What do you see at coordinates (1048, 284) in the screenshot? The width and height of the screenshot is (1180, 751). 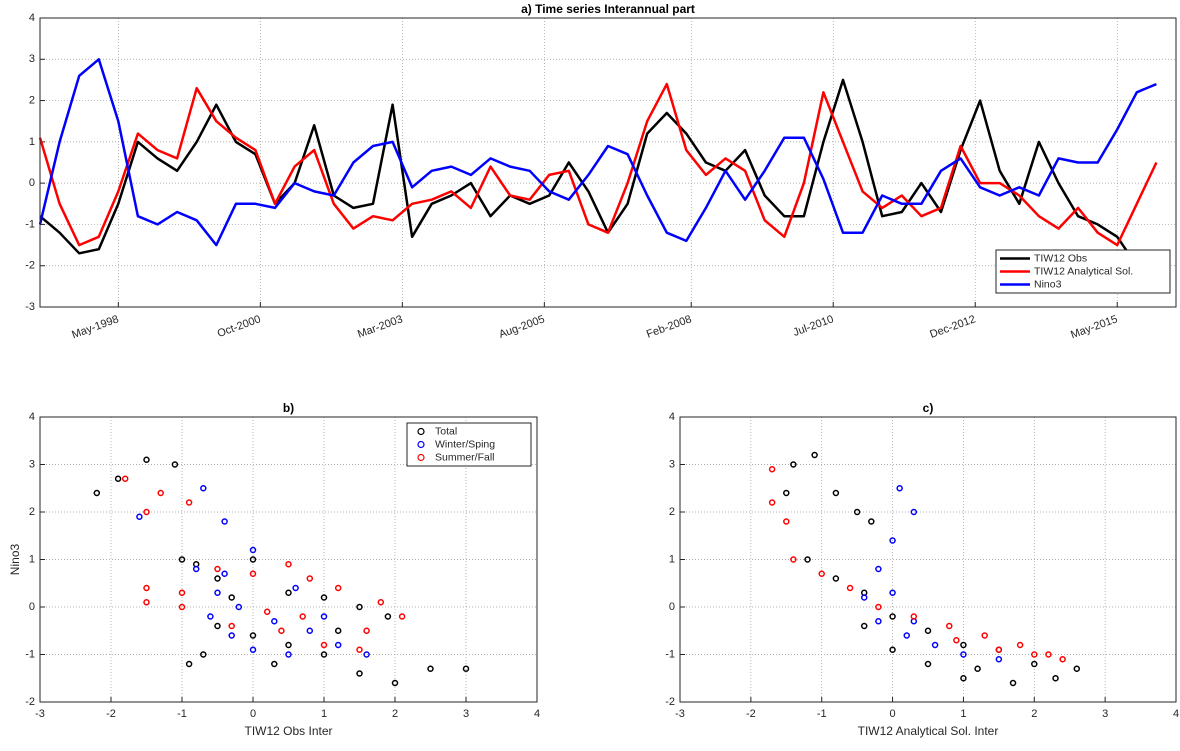 I see `legend-label: Nino3` at bounding box center [1048, 284].